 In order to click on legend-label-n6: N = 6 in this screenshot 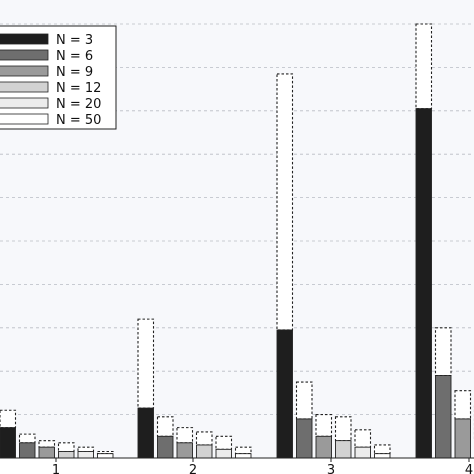, I will do `click(74, 56)`.